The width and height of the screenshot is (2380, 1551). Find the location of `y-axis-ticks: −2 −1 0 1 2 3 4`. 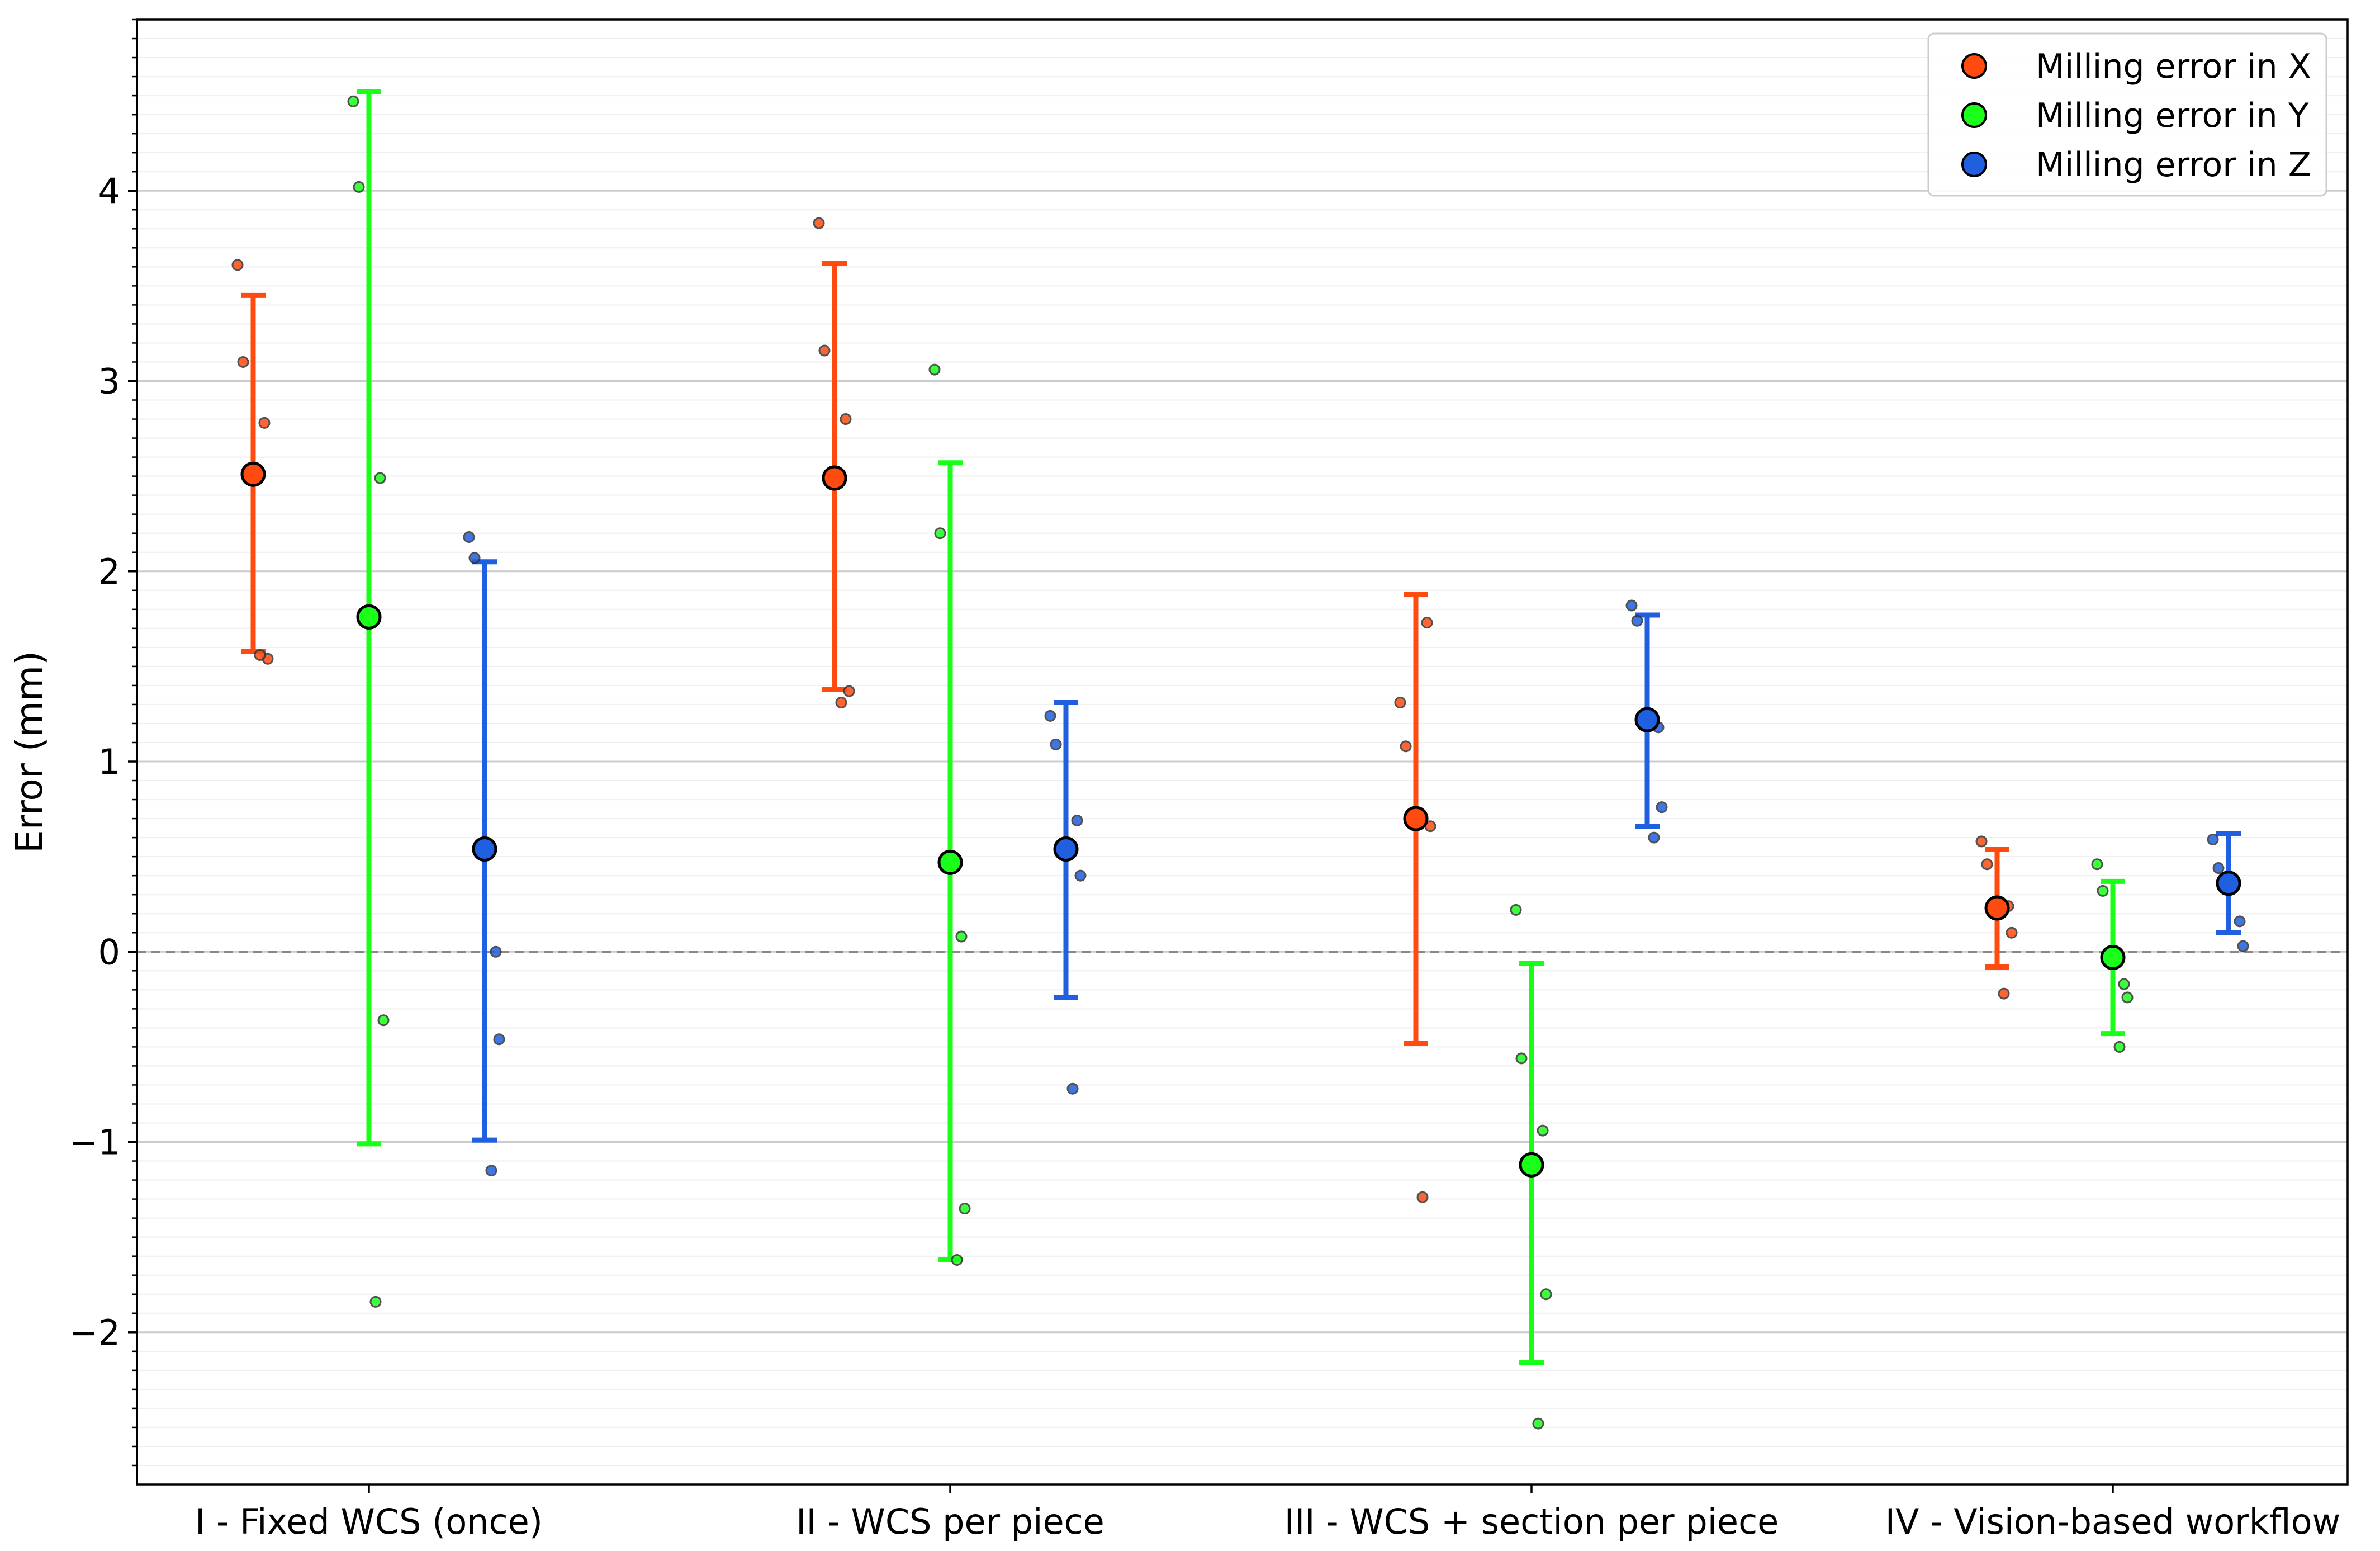

y-axis-ticks: −2 −1 0 1 2 3 4 is located at coordinates (103, 742).